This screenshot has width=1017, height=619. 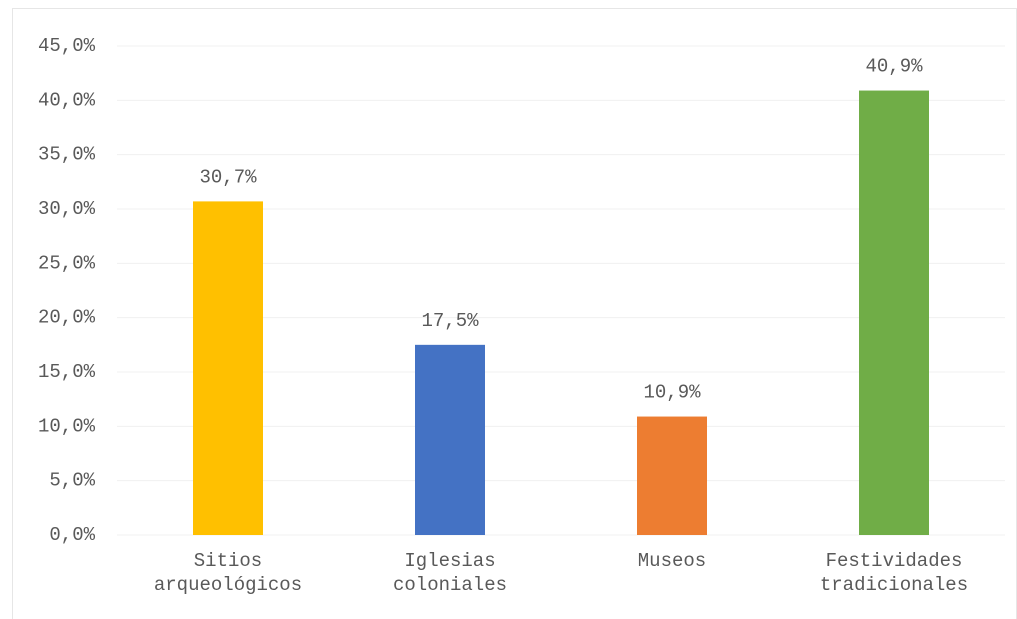 What do you see at coordinates (67, 100) in the screenshot?
I see `y-tick-label: 40,0%` at bounding box center [67, 100].